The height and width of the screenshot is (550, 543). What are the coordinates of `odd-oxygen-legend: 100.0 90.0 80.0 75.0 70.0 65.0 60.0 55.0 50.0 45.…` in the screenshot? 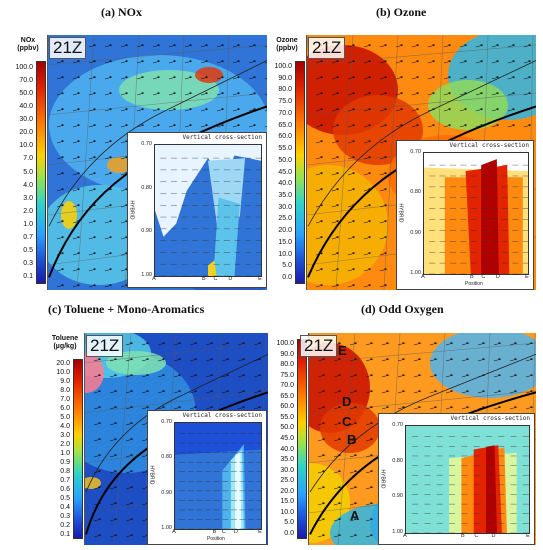 It's located at (289, 439).